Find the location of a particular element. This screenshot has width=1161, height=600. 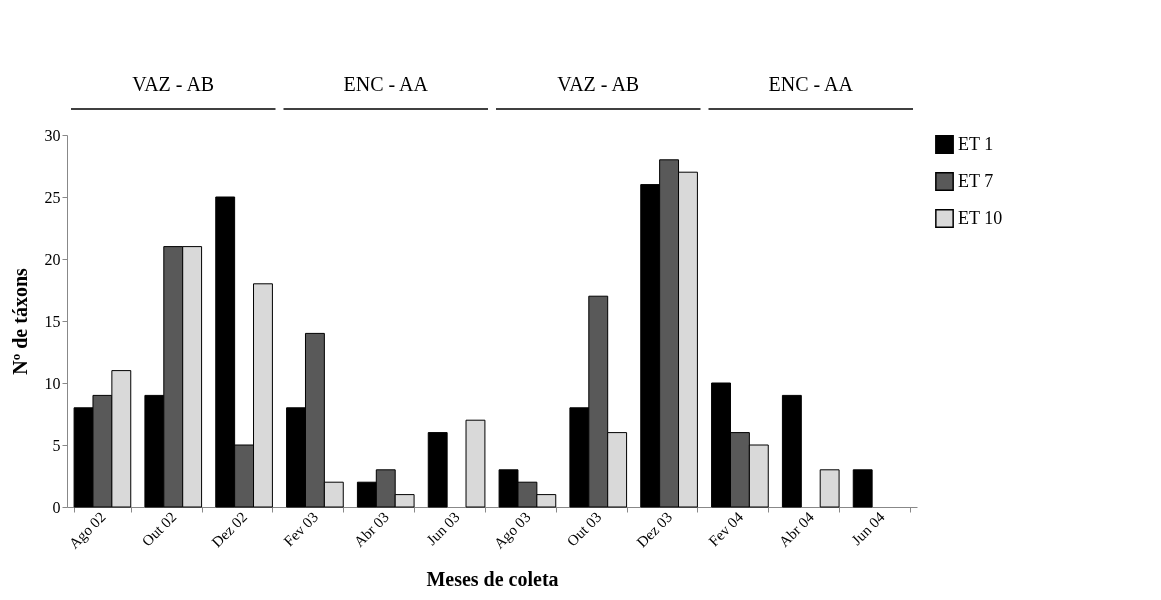

x-axis-title: Meses de coleta is located at coordinates (492, 578).